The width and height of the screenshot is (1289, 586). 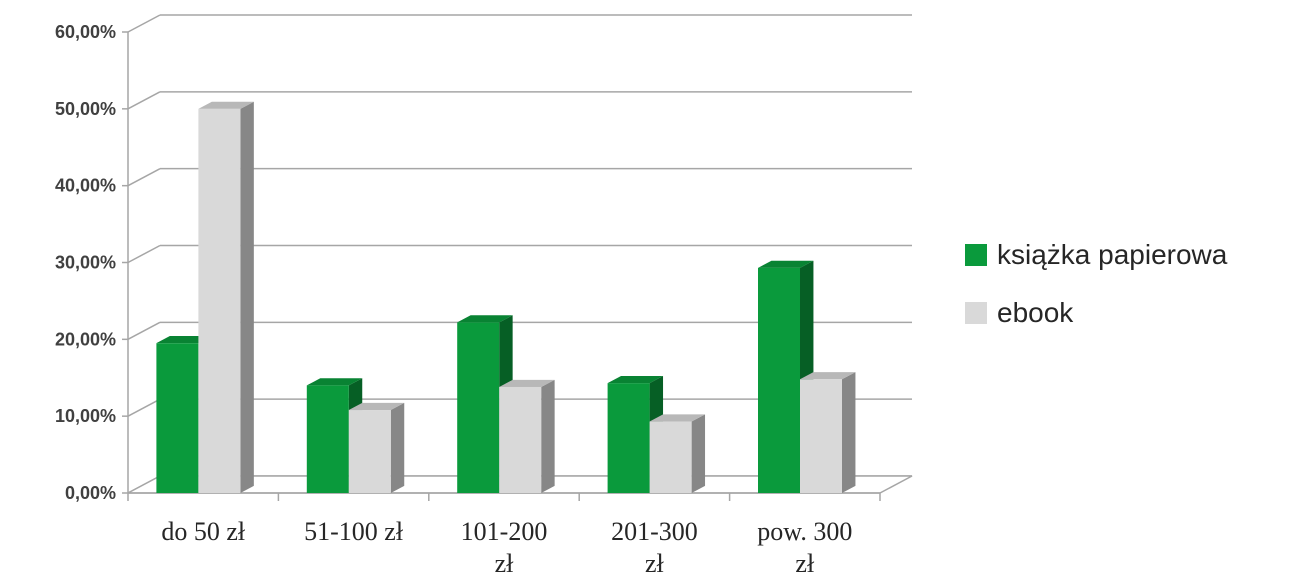 What do you see at coordinates (654, 547) in the screenshot?
I see `x-tick-label: 201-300 zł` at bounding box center [654, 547].